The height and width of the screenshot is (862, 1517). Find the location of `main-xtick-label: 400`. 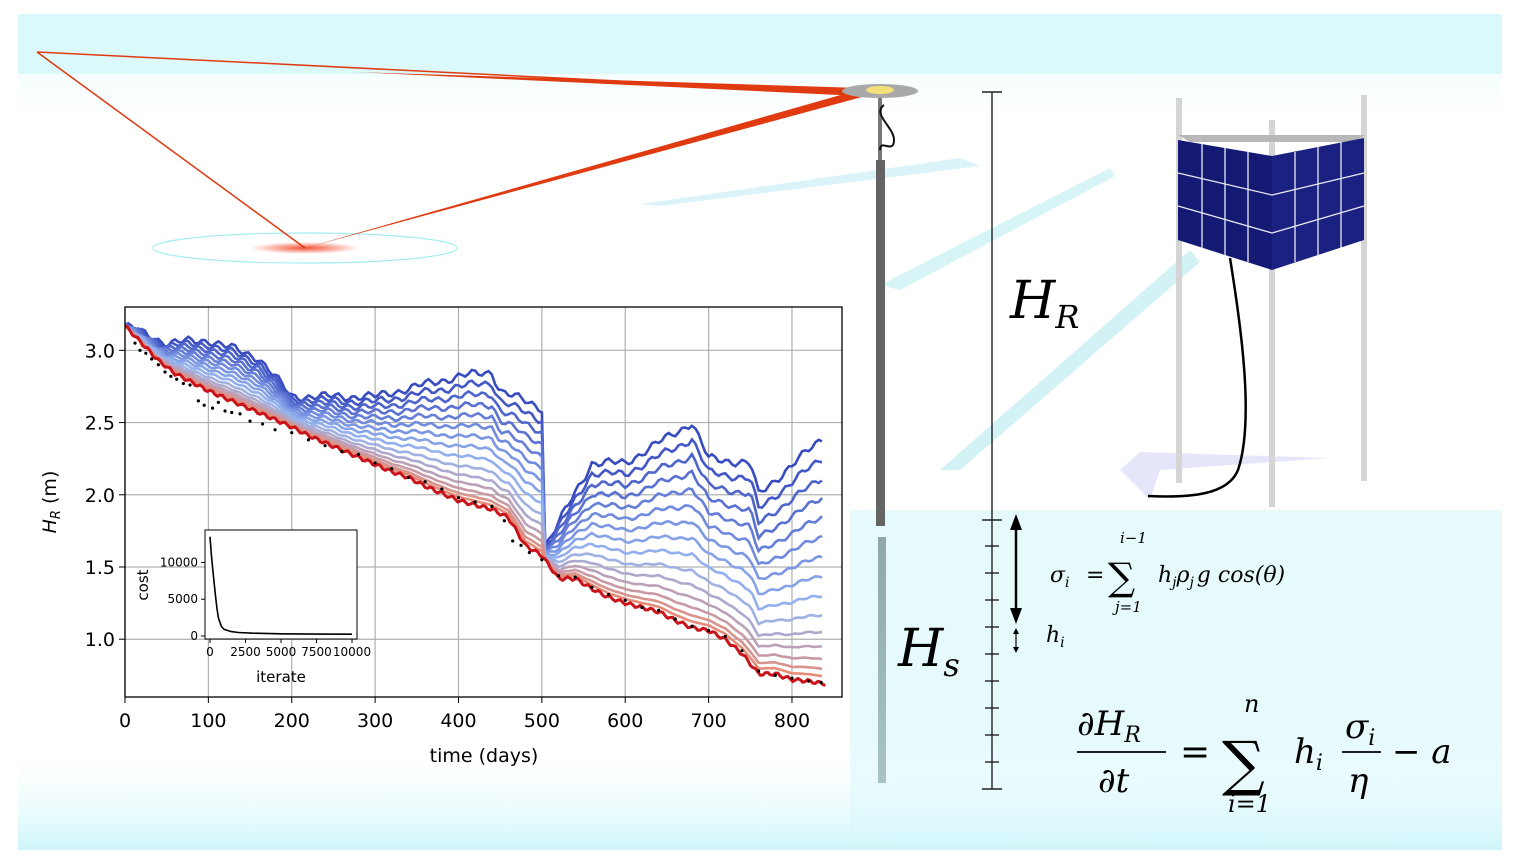

main-xtick-label: 400 is located at coordinates (458, 721).